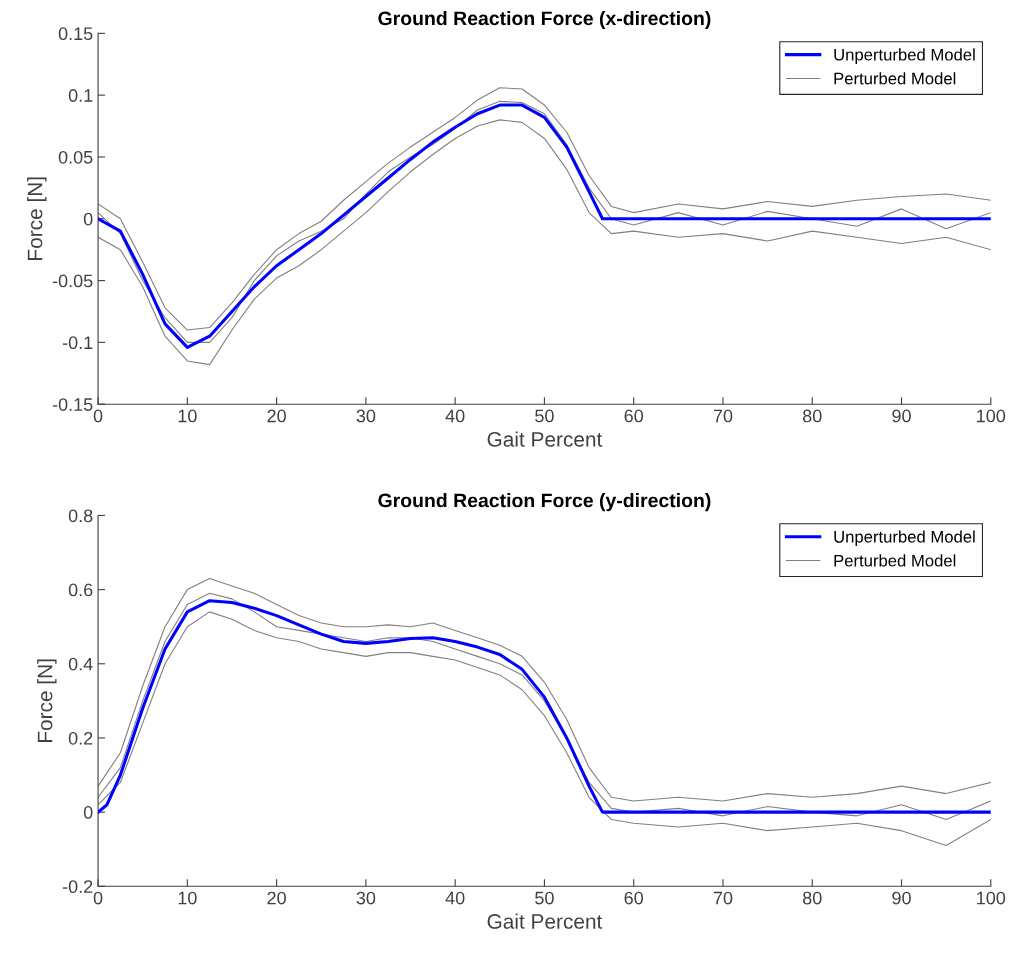 The width and height of the screenshot is (1011, 953). I want to click on y-tick-label: 0.15, so click(75, 34).